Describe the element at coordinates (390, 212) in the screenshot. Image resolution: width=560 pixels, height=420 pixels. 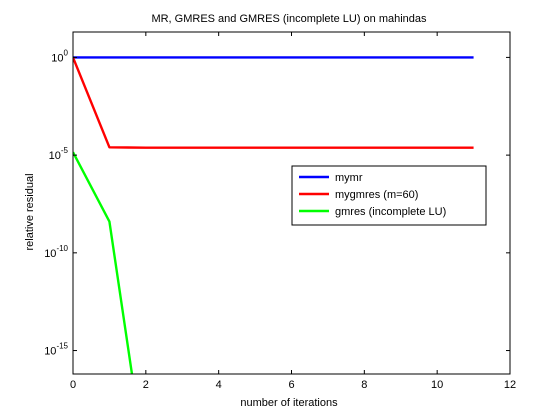
I see `legend-label-3: gmres (incomplete LU)` at that location.